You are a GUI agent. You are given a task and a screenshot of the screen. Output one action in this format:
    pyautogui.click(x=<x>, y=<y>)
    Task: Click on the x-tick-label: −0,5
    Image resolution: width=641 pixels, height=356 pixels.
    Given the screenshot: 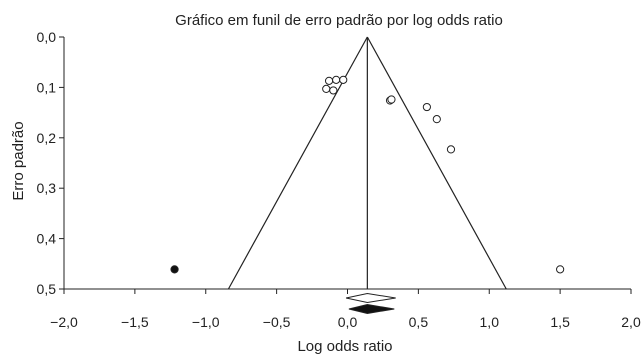 What is the action you would take?
    pyautogui.click(x=277, y=322)
    